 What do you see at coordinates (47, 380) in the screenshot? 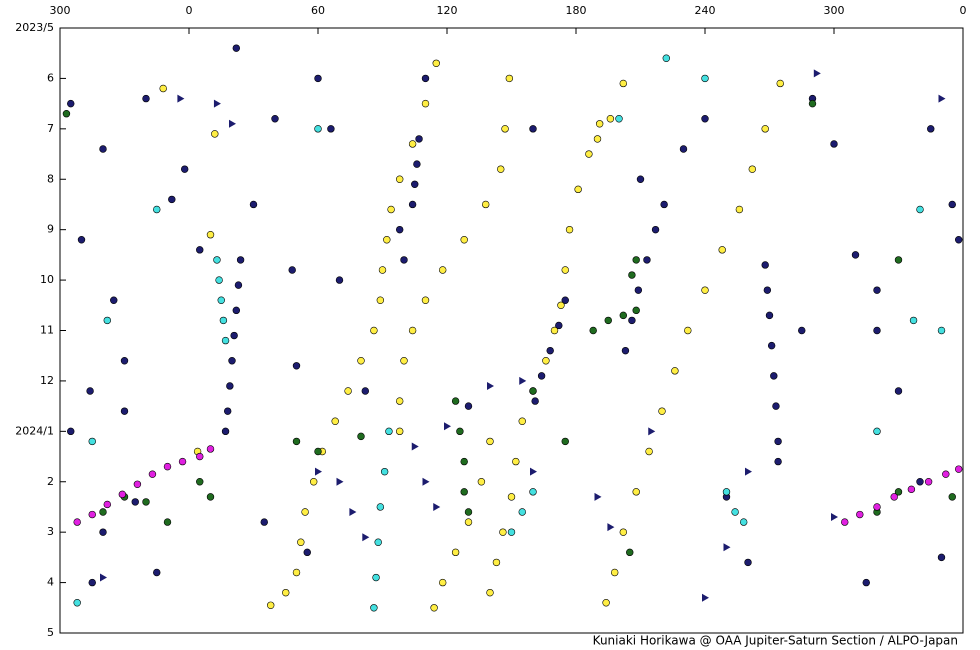
I see `y-tick-label: 12` at bounding box center [47, 380].